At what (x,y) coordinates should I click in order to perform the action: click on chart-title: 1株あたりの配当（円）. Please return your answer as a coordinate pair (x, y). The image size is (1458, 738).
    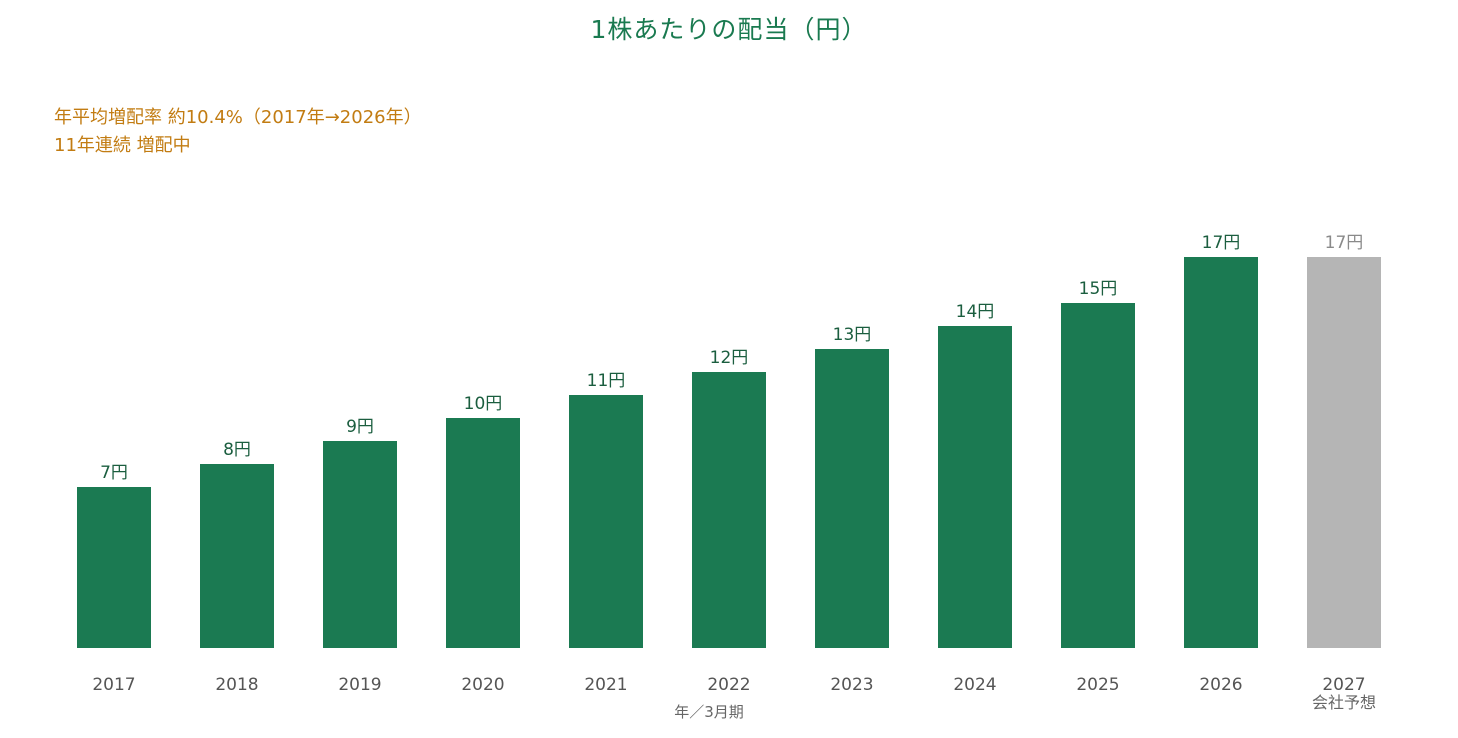
    Looking at the image, I should click on (729, 29).